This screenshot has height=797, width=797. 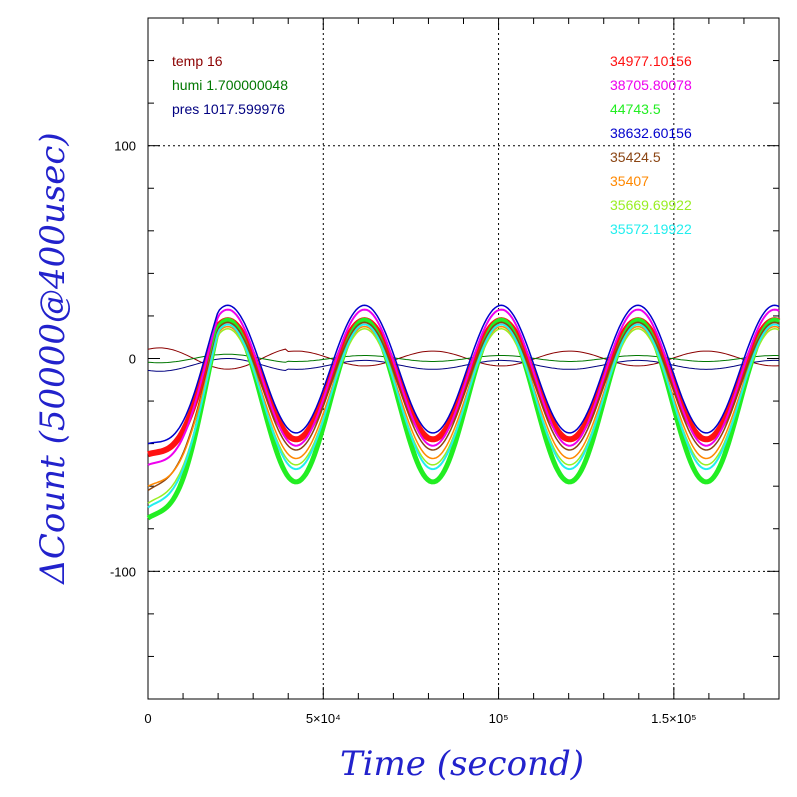 I want to click on env-legend-value: 1.700000048, so click(x=247, y=85).